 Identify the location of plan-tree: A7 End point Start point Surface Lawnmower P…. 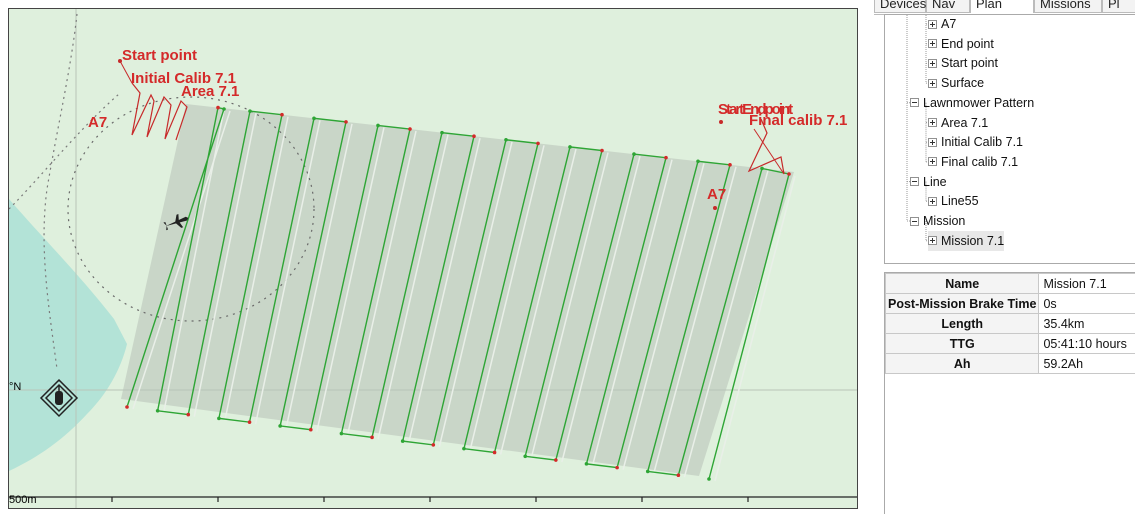
(1009, 139).